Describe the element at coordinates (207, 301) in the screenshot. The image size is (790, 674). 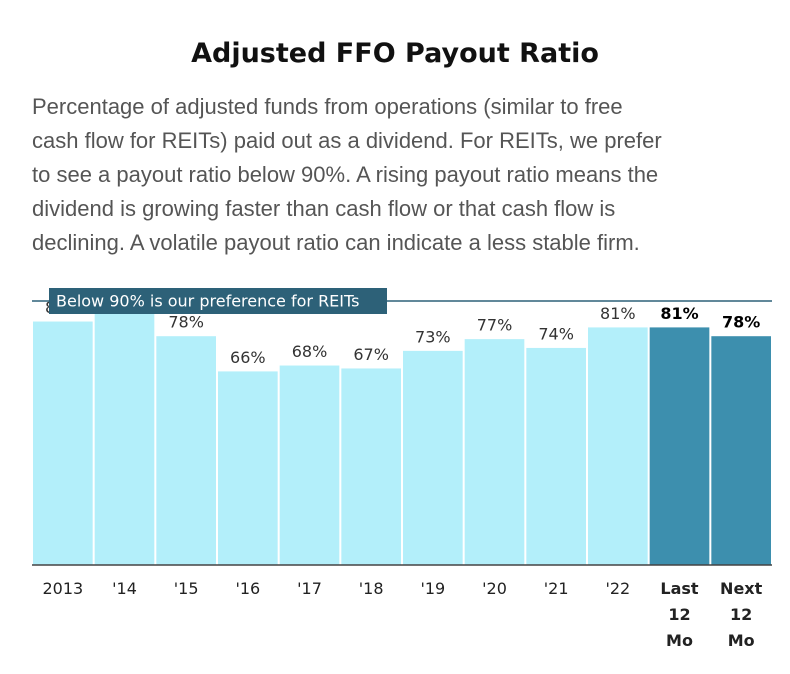
I see `annotation-text: Below 90% is our preference for REITs` at that location.